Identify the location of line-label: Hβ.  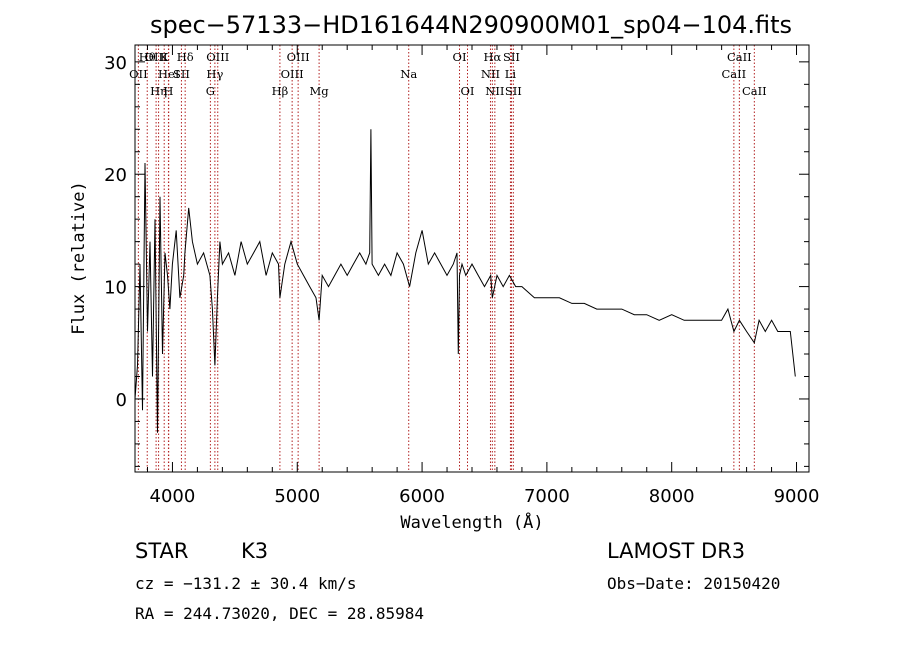
(280, 91).